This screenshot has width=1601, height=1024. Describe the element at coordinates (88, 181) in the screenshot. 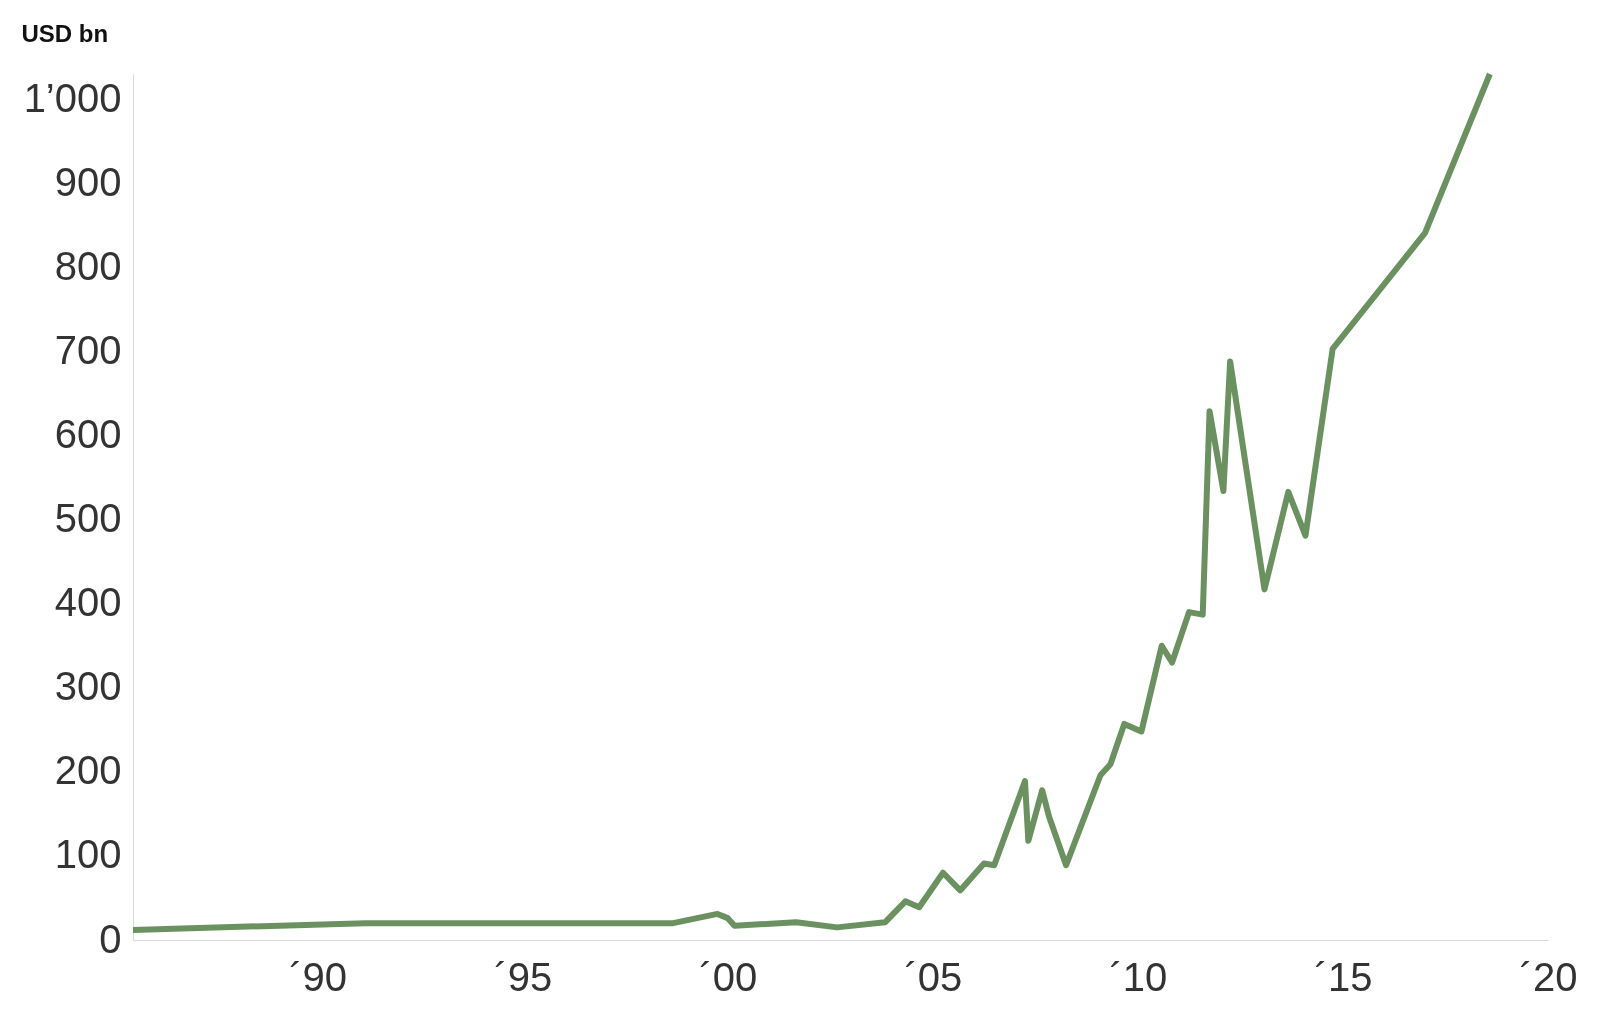

I see `y-tick-label: 900` at that location.